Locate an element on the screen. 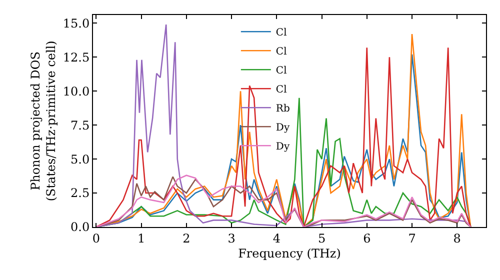 This screenshot has height=280, width=500. x-tick-label: 6 is located at coordinates (367, 238).